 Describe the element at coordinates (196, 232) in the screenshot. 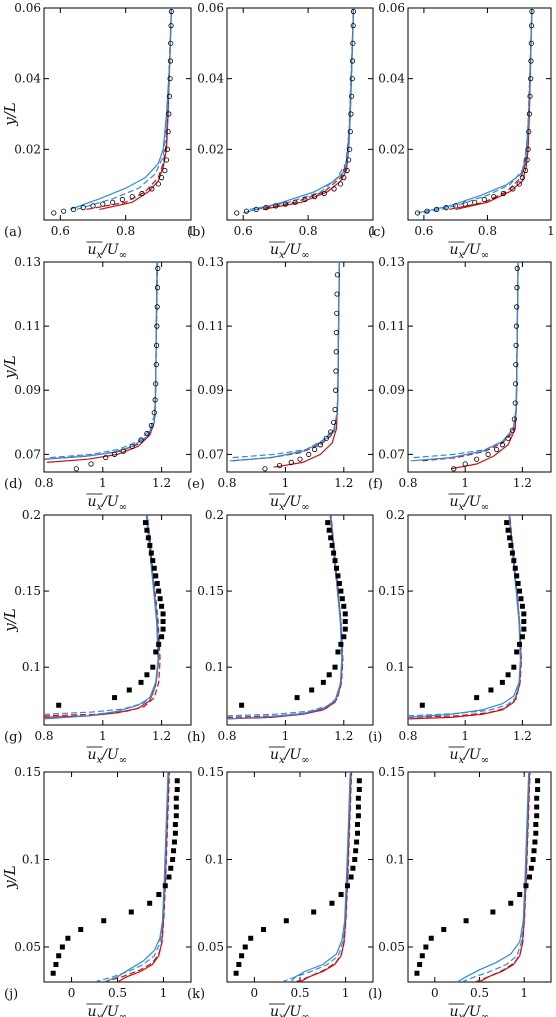

I see `panel-label: (b)` at that location.